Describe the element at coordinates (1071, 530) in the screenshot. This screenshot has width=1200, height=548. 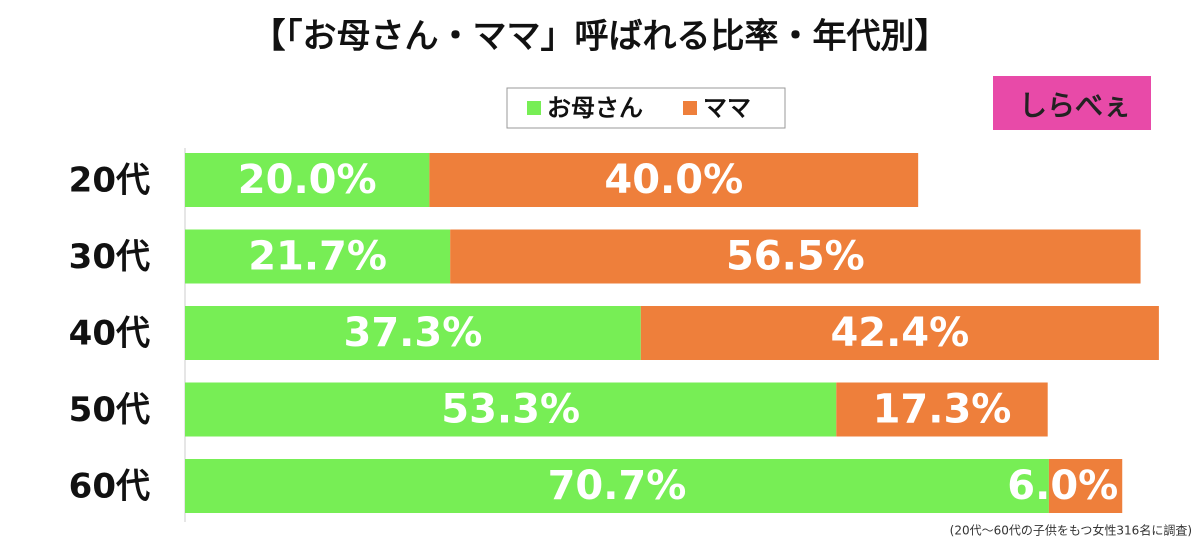
I see `note: (20代～60代の子供をもつ女性316名に調査)` at that location.